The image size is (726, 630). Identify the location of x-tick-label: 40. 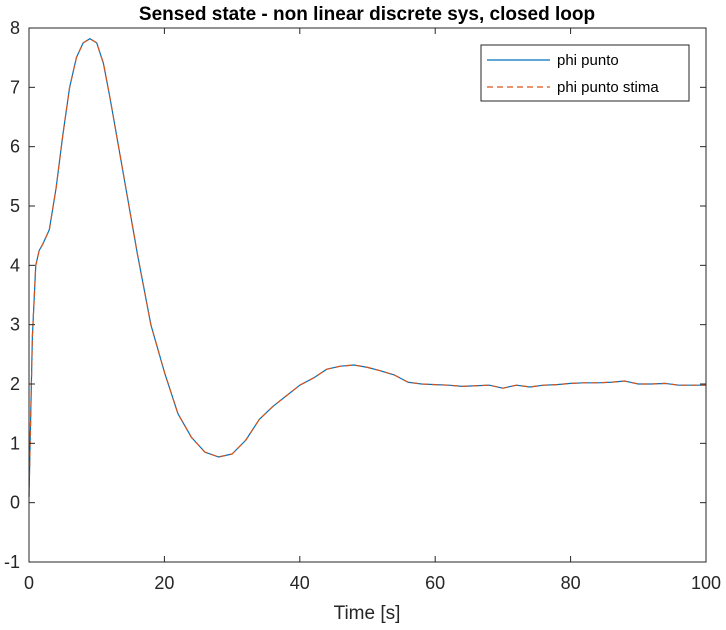
(300, 583).